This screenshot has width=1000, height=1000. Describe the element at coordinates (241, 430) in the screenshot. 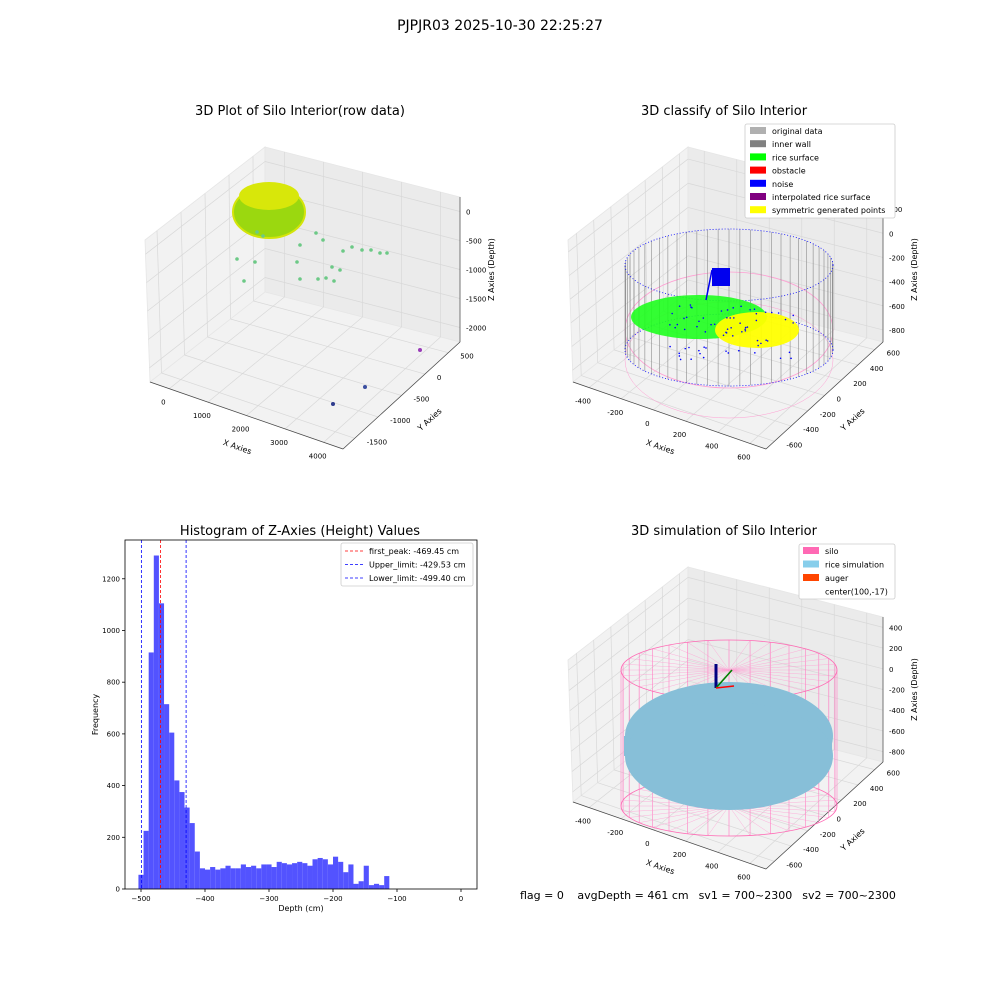

I see `raw-x-tick-label: 2000` at that location.